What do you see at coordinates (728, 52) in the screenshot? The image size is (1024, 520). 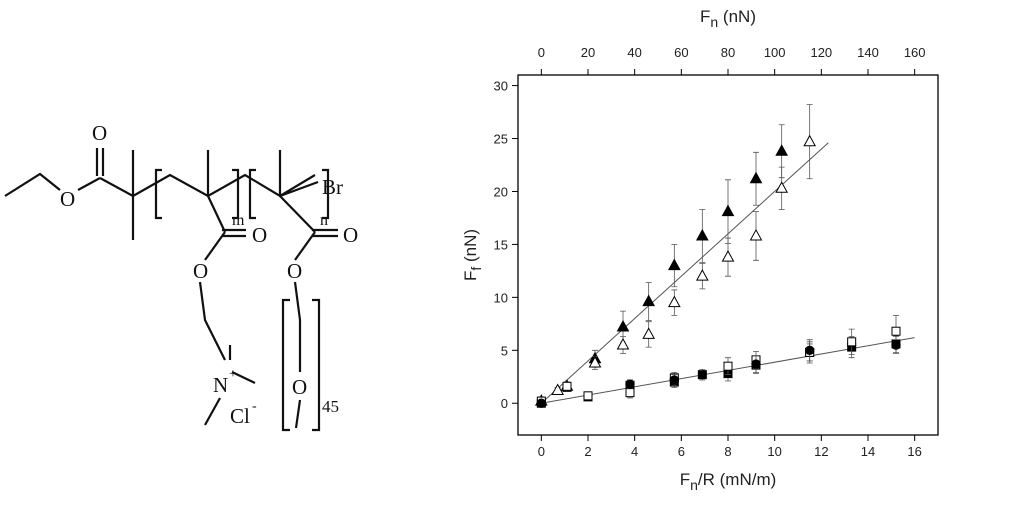 I see `x2-tick-label: 80` at bounding box center [728, 52].